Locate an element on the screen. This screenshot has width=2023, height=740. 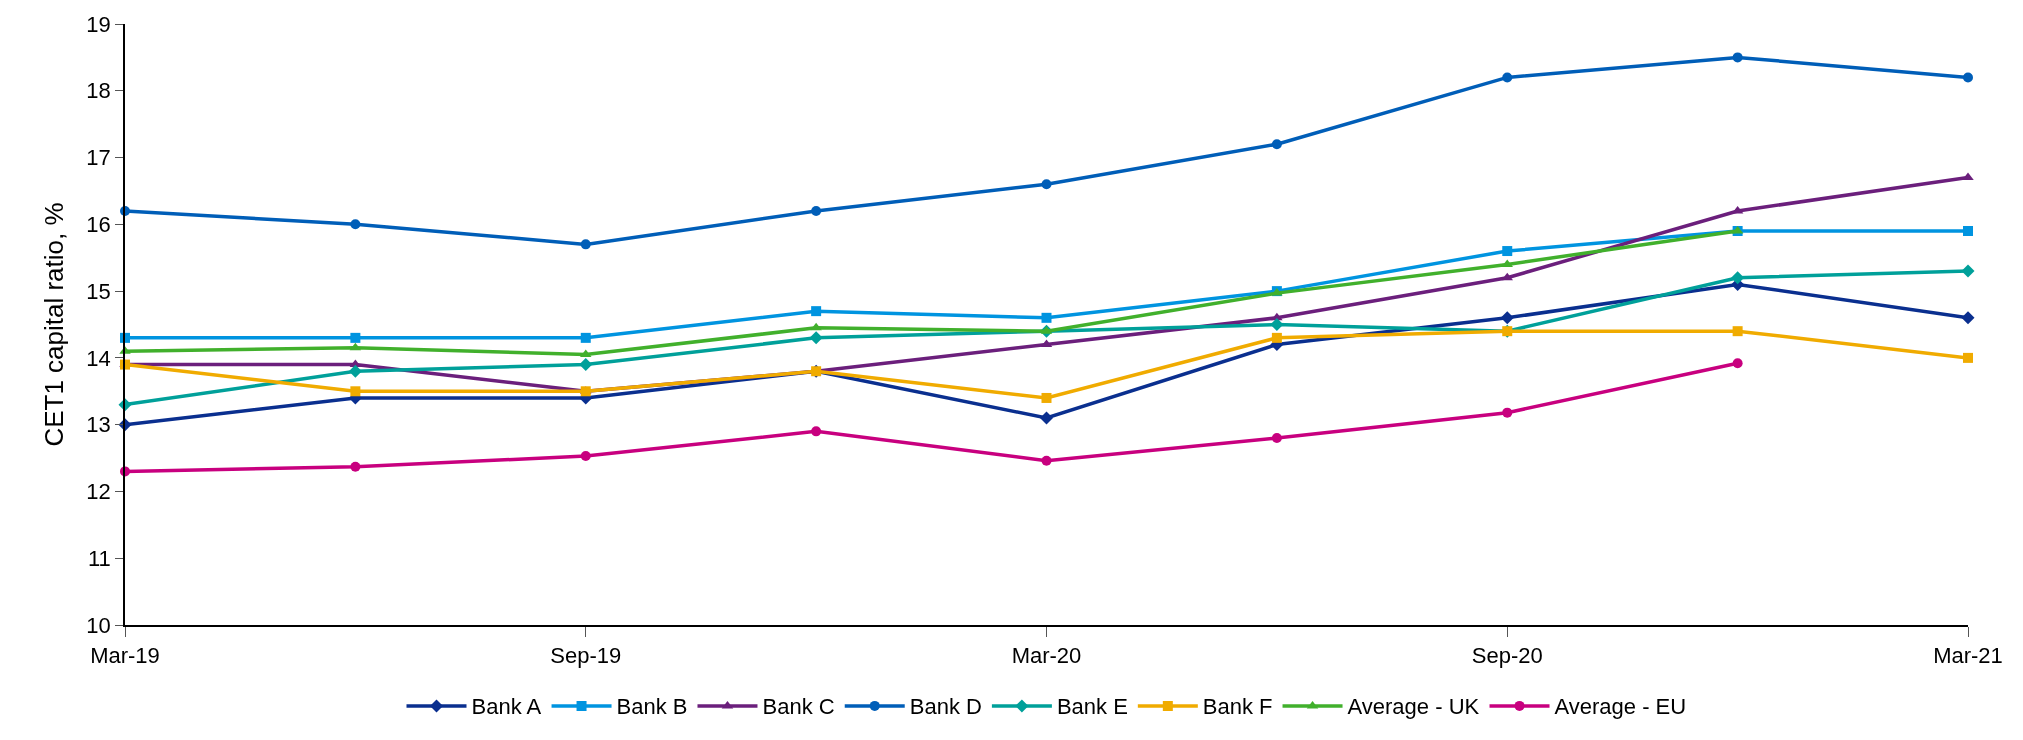
legend-label: Average - EU is located at coordinates (1620, 707).